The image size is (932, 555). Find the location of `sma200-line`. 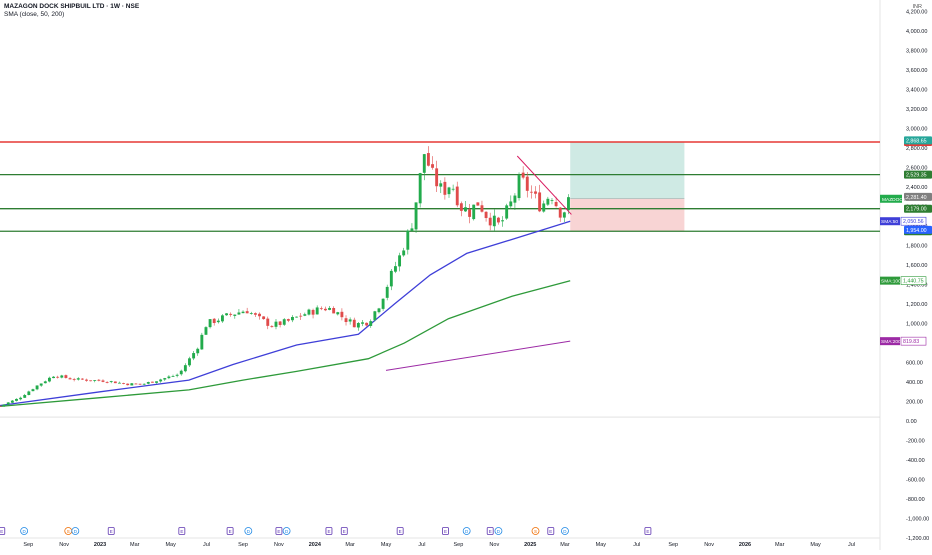

sma200-line is located at coordinates (478, 355).